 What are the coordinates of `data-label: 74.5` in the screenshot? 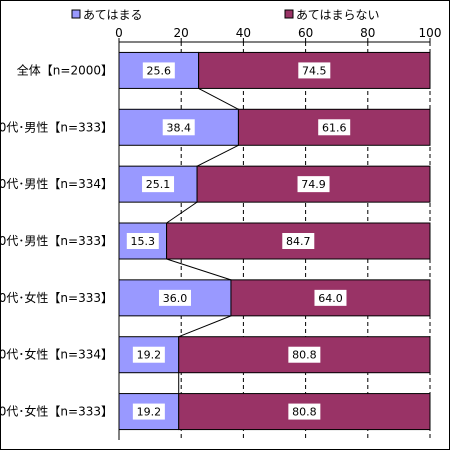 It's located at (314, 70).